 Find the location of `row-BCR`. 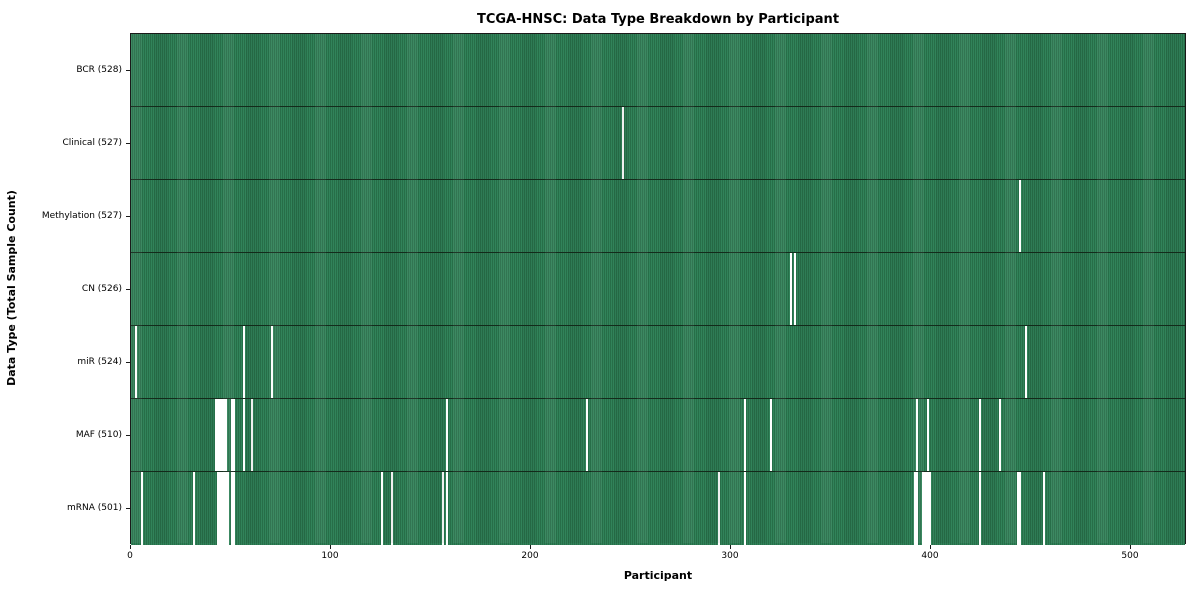

row-BCR is located at coordinates (658, 70).